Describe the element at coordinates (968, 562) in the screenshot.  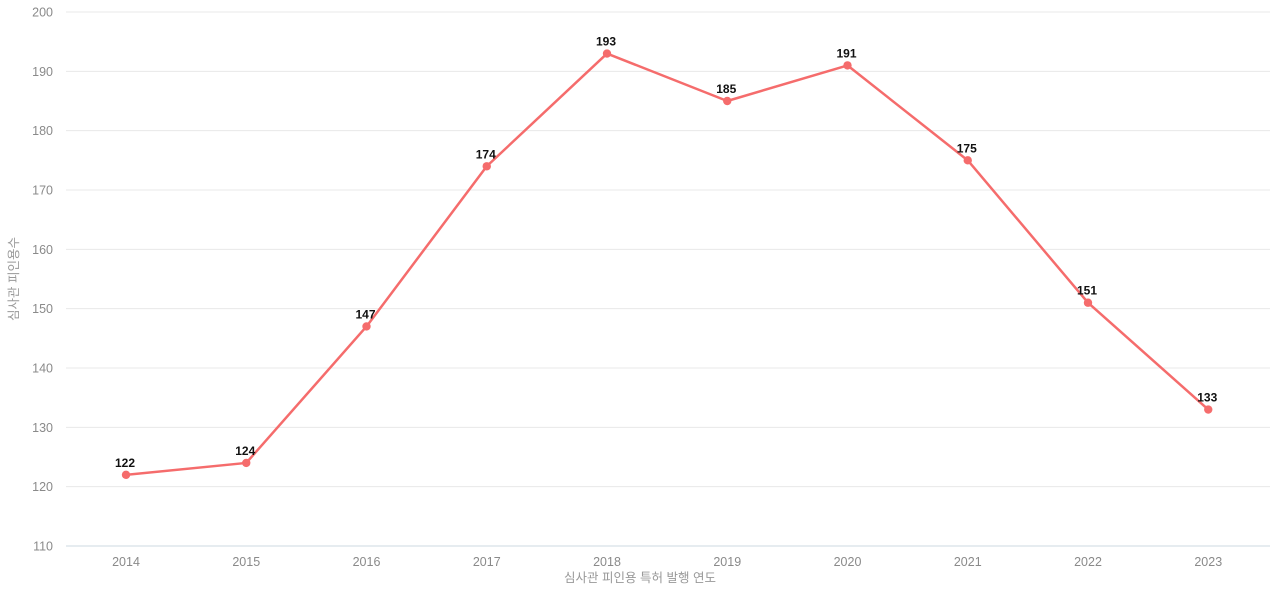
I see `x-tick-label: 2021` at that location.